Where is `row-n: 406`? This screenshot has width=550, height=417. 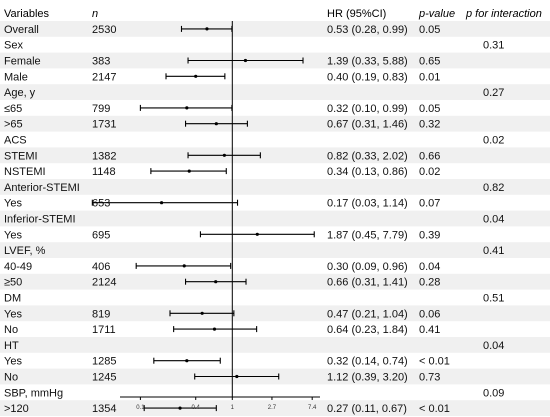
row-n: 406 is located at coordinates (101, 267).